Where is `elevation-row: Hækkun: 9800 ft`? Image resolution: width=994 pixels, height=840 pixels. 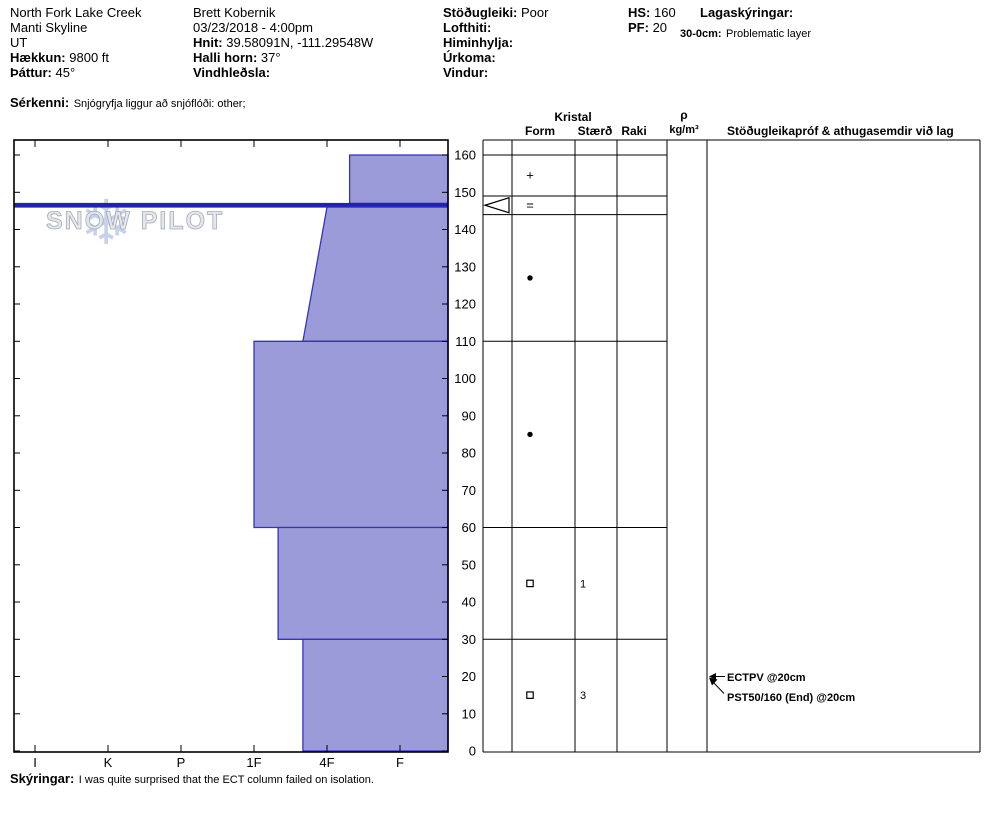 elevation-row: Hækkun: 9800 ft is located at coordinates (76, 57).